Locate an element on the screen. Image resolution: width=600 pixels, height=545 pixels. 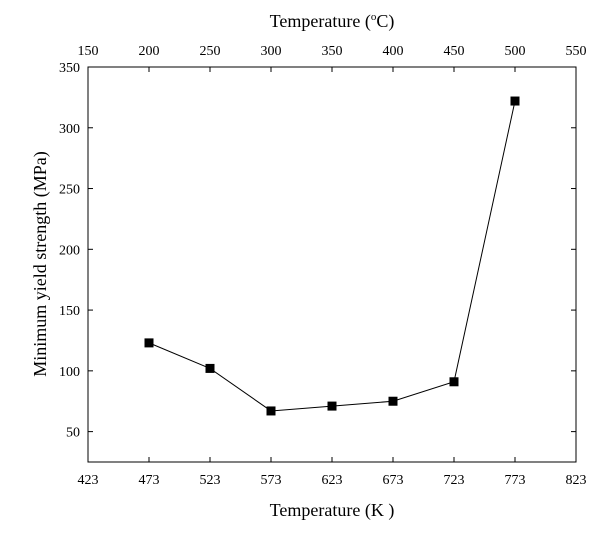
y-tick-label: 200 is located at coordinates (69, 250).